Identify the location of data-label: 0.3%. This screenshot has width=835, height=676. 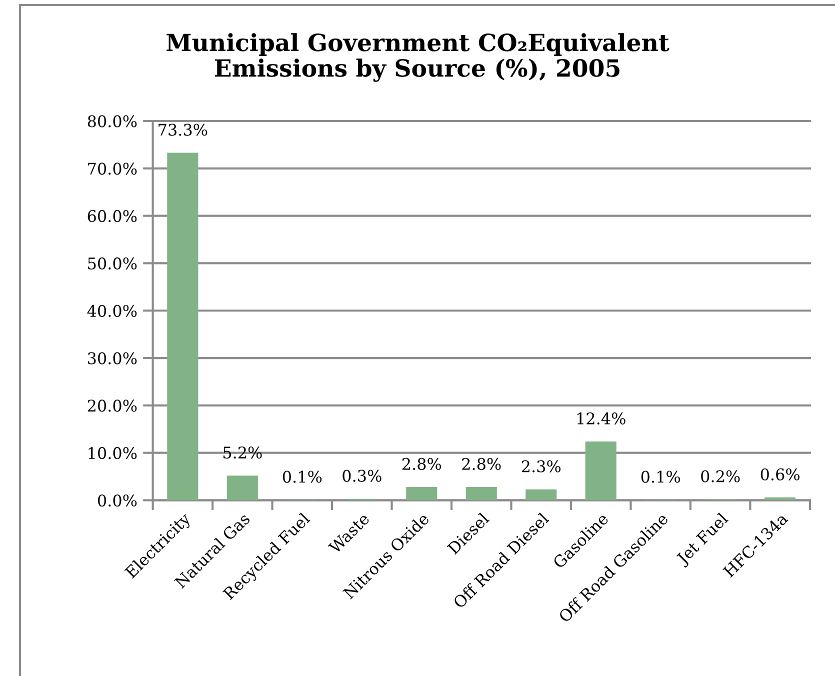
(362, 476).